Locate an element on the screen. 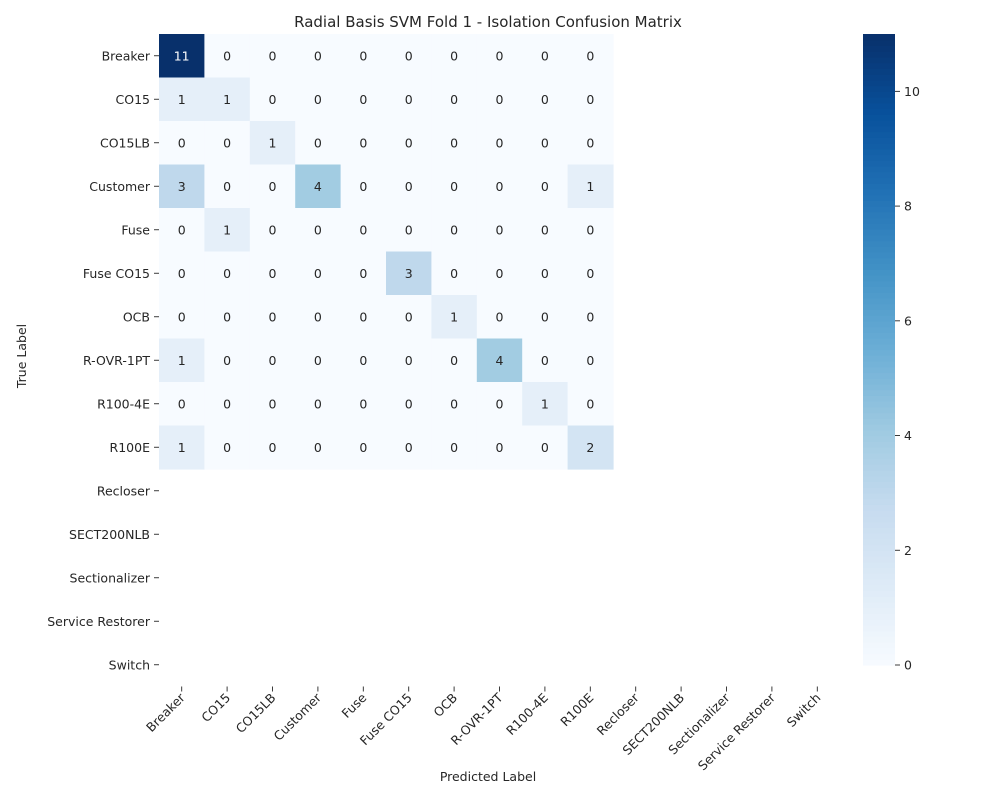  colorbar-tick-label: 8 is located at coordinates (908, 206).